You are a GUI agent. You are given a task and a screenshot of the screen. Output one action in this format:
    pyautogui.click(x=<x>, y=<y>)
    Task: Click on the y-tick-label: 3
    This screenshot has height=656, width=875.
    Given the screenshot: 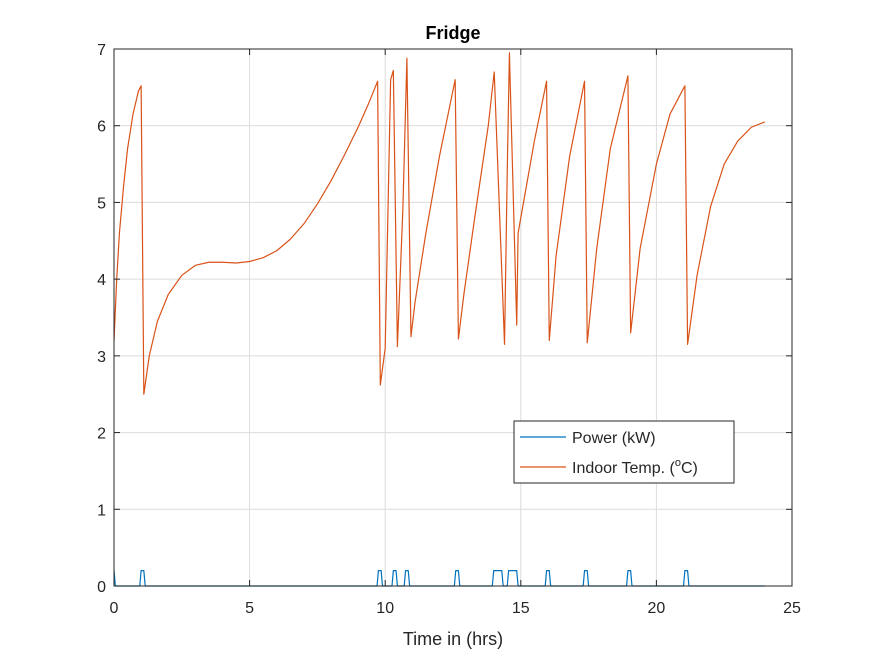 What is the action you would take?
    pyautogui.click(x=101, y=357)
    